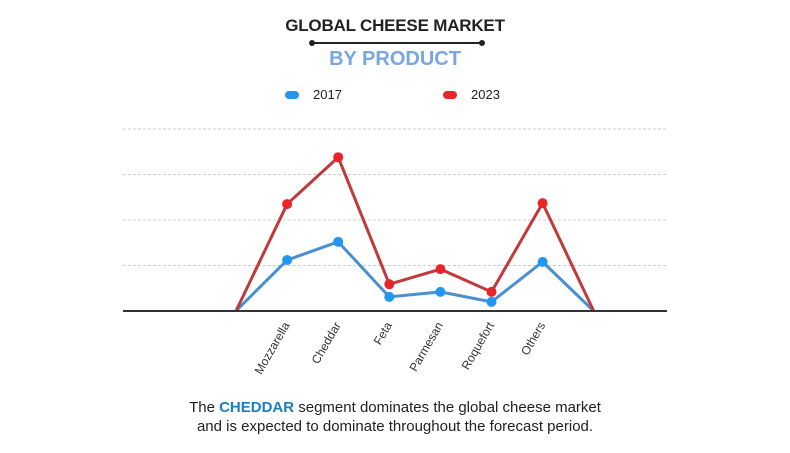  I want to click on data-point-2023-Cheddar, so click(338, 157).